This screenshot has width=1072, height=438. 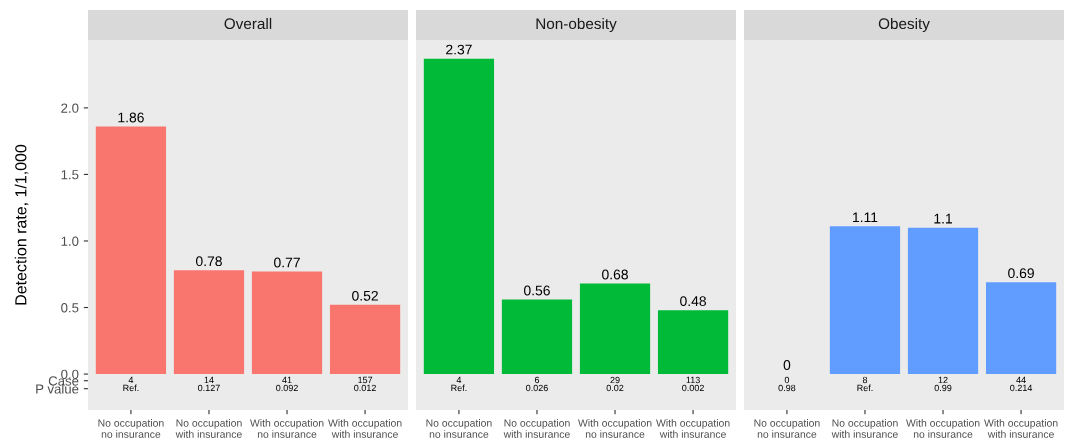 I want to click on y-tick-label: 1.0, so click(x=70, y=241).